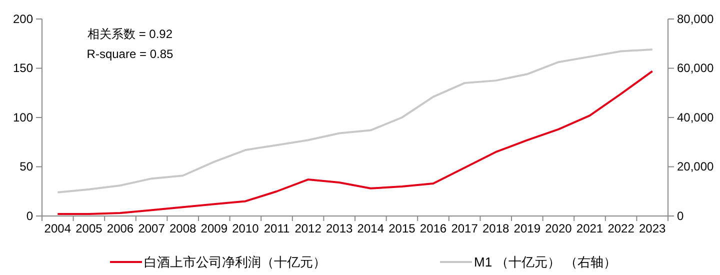 The image size is (720, 275). I want to click on x-tick-label: 2018, so click(496, 229).